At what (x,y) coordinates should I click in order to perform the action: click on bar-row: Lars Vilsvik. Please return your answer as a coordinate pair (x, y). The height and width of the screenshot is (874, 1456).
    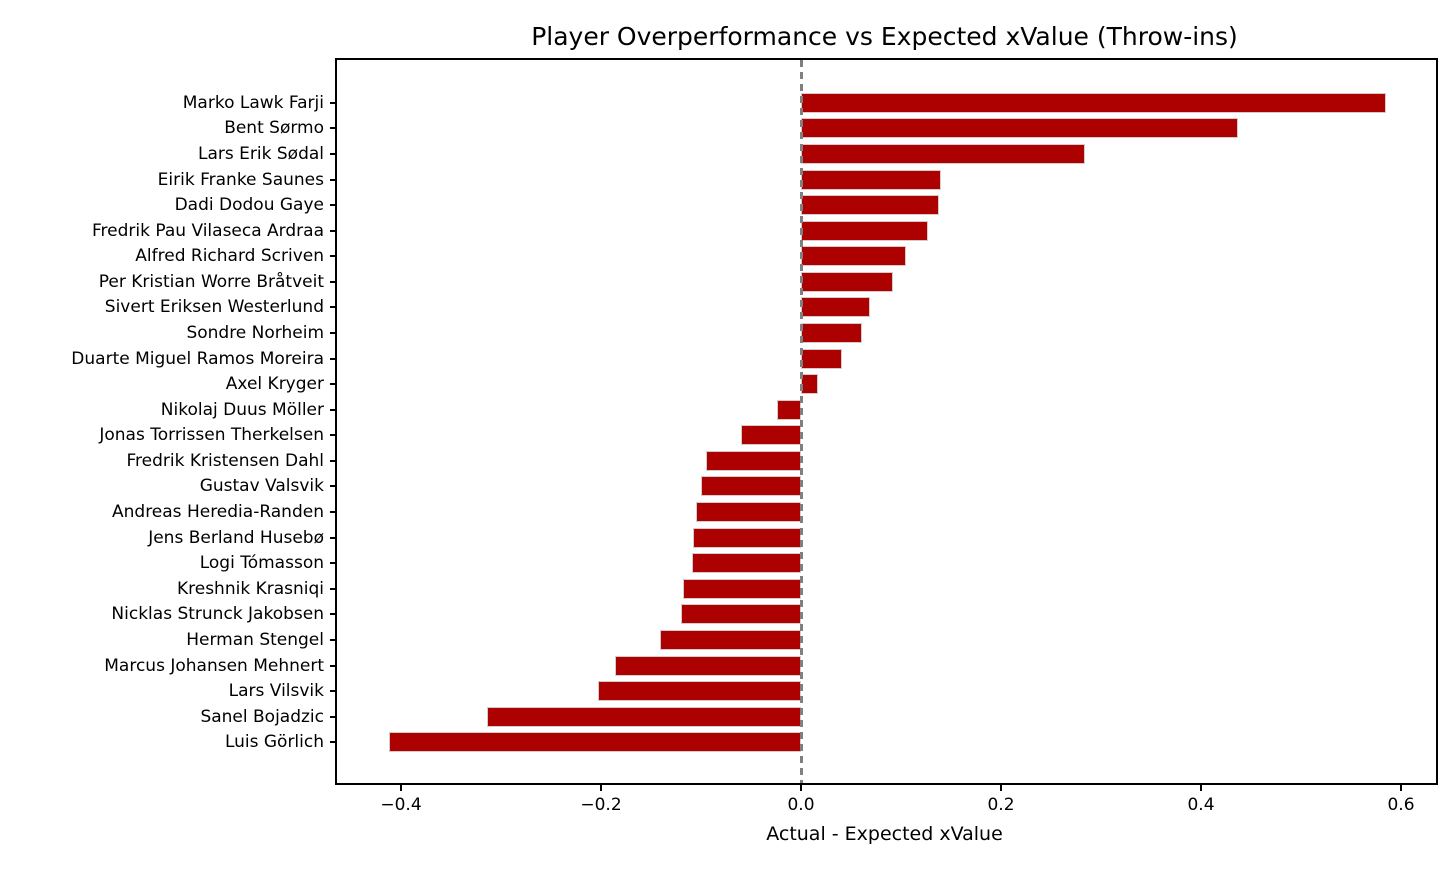
    Looking at the image, I should click on (832, 691).